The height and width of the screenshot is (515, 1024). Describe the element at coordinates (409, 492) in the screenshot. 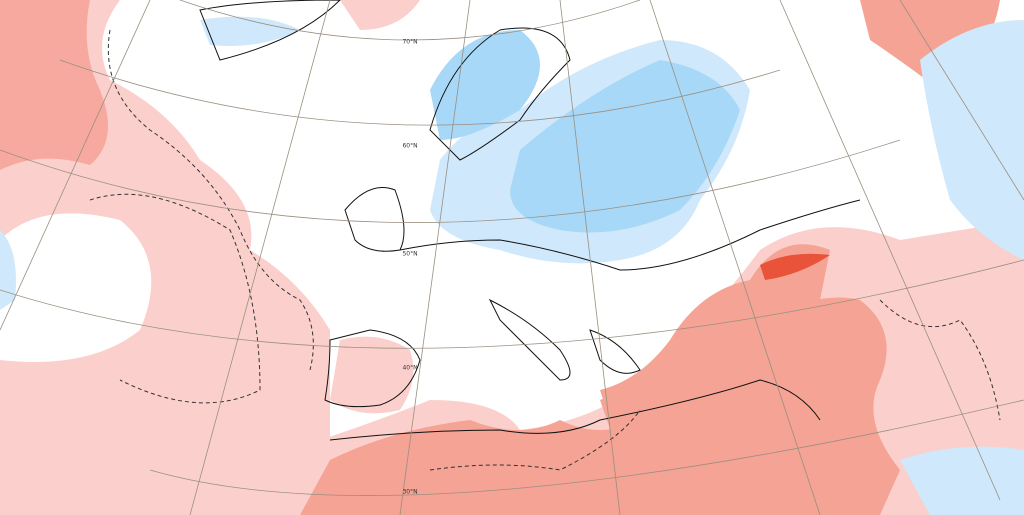

I see `latitude-label: 30°N` at that location.